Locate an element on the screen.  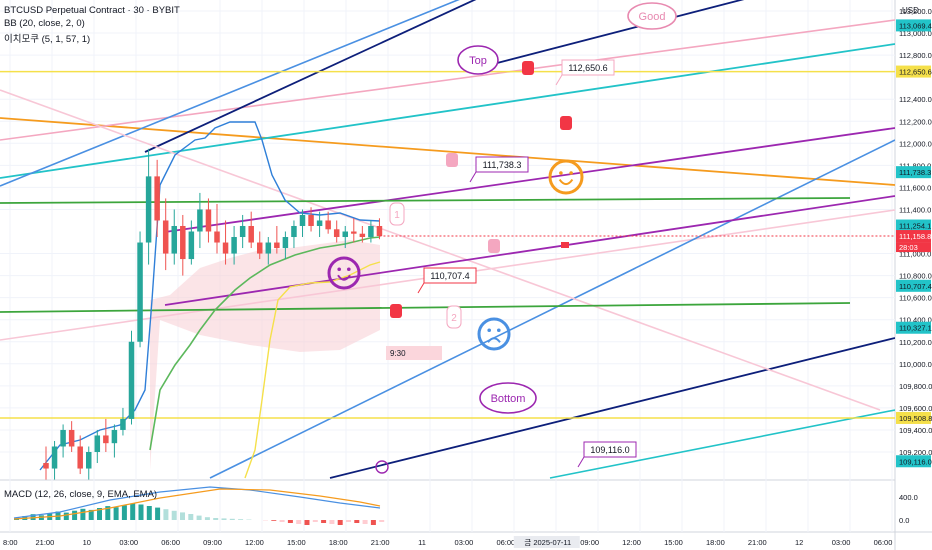
orange-trendline is located at coordinates (447, 151).